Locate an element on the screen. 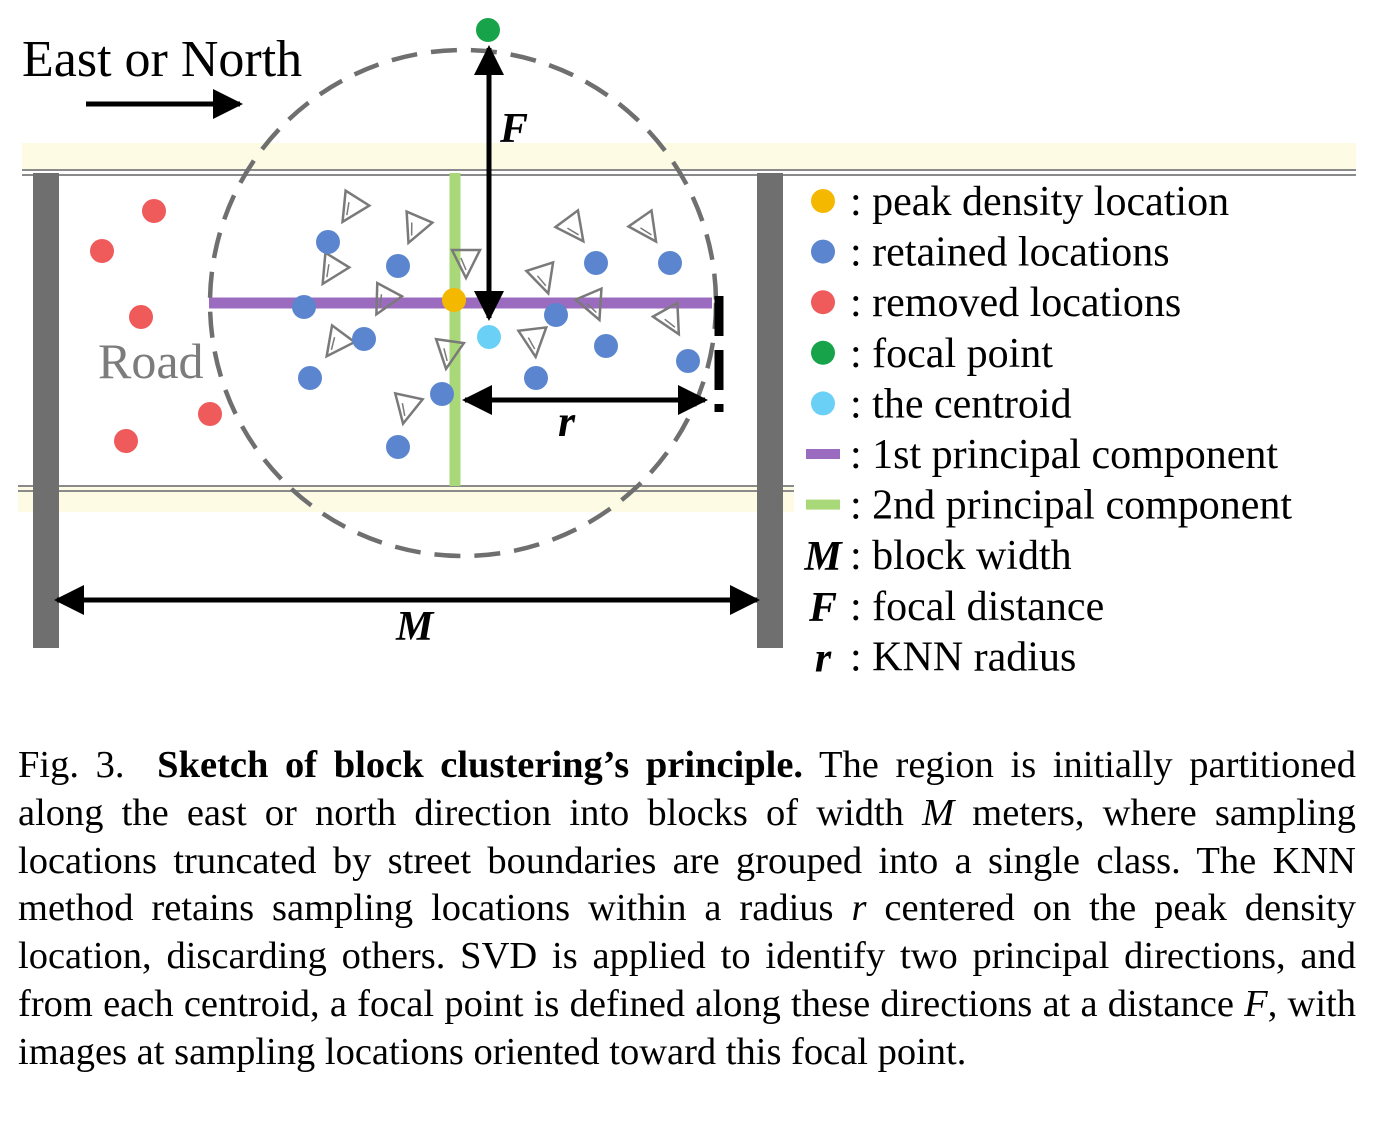 The image size is (1394, 1133). caption-symbol-m: M is located at coordinates (938, 812).